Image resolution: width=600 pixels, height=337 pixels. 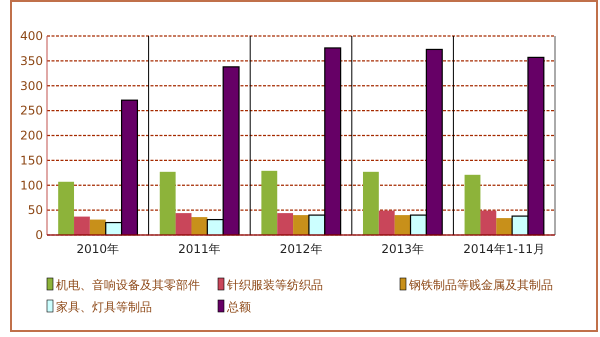 What do you see at coordinates (238, 307) in the screenshot?
I see `legend-label: 总额` at bounding box center [238, 307].